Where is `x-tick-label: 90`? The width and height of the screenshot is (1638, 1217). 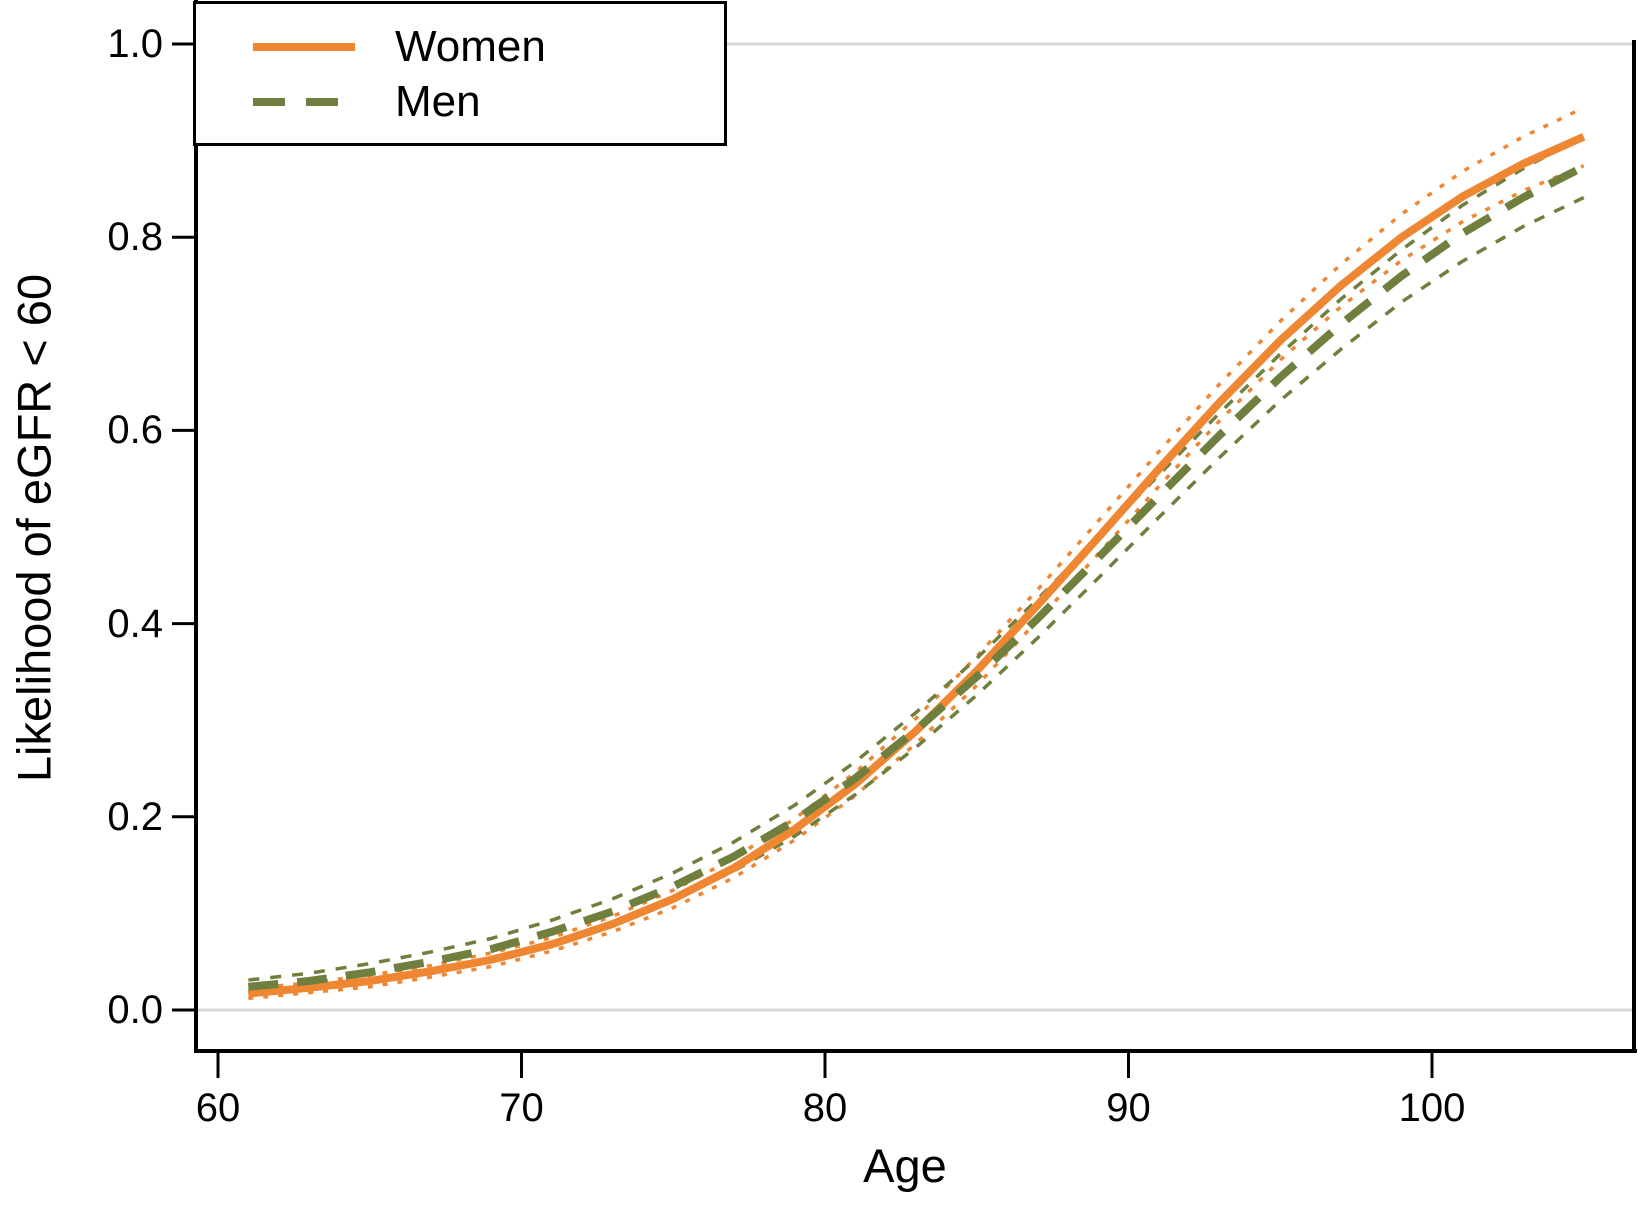 x-tick-label: 90 is located at coordinates (1128, 1108).